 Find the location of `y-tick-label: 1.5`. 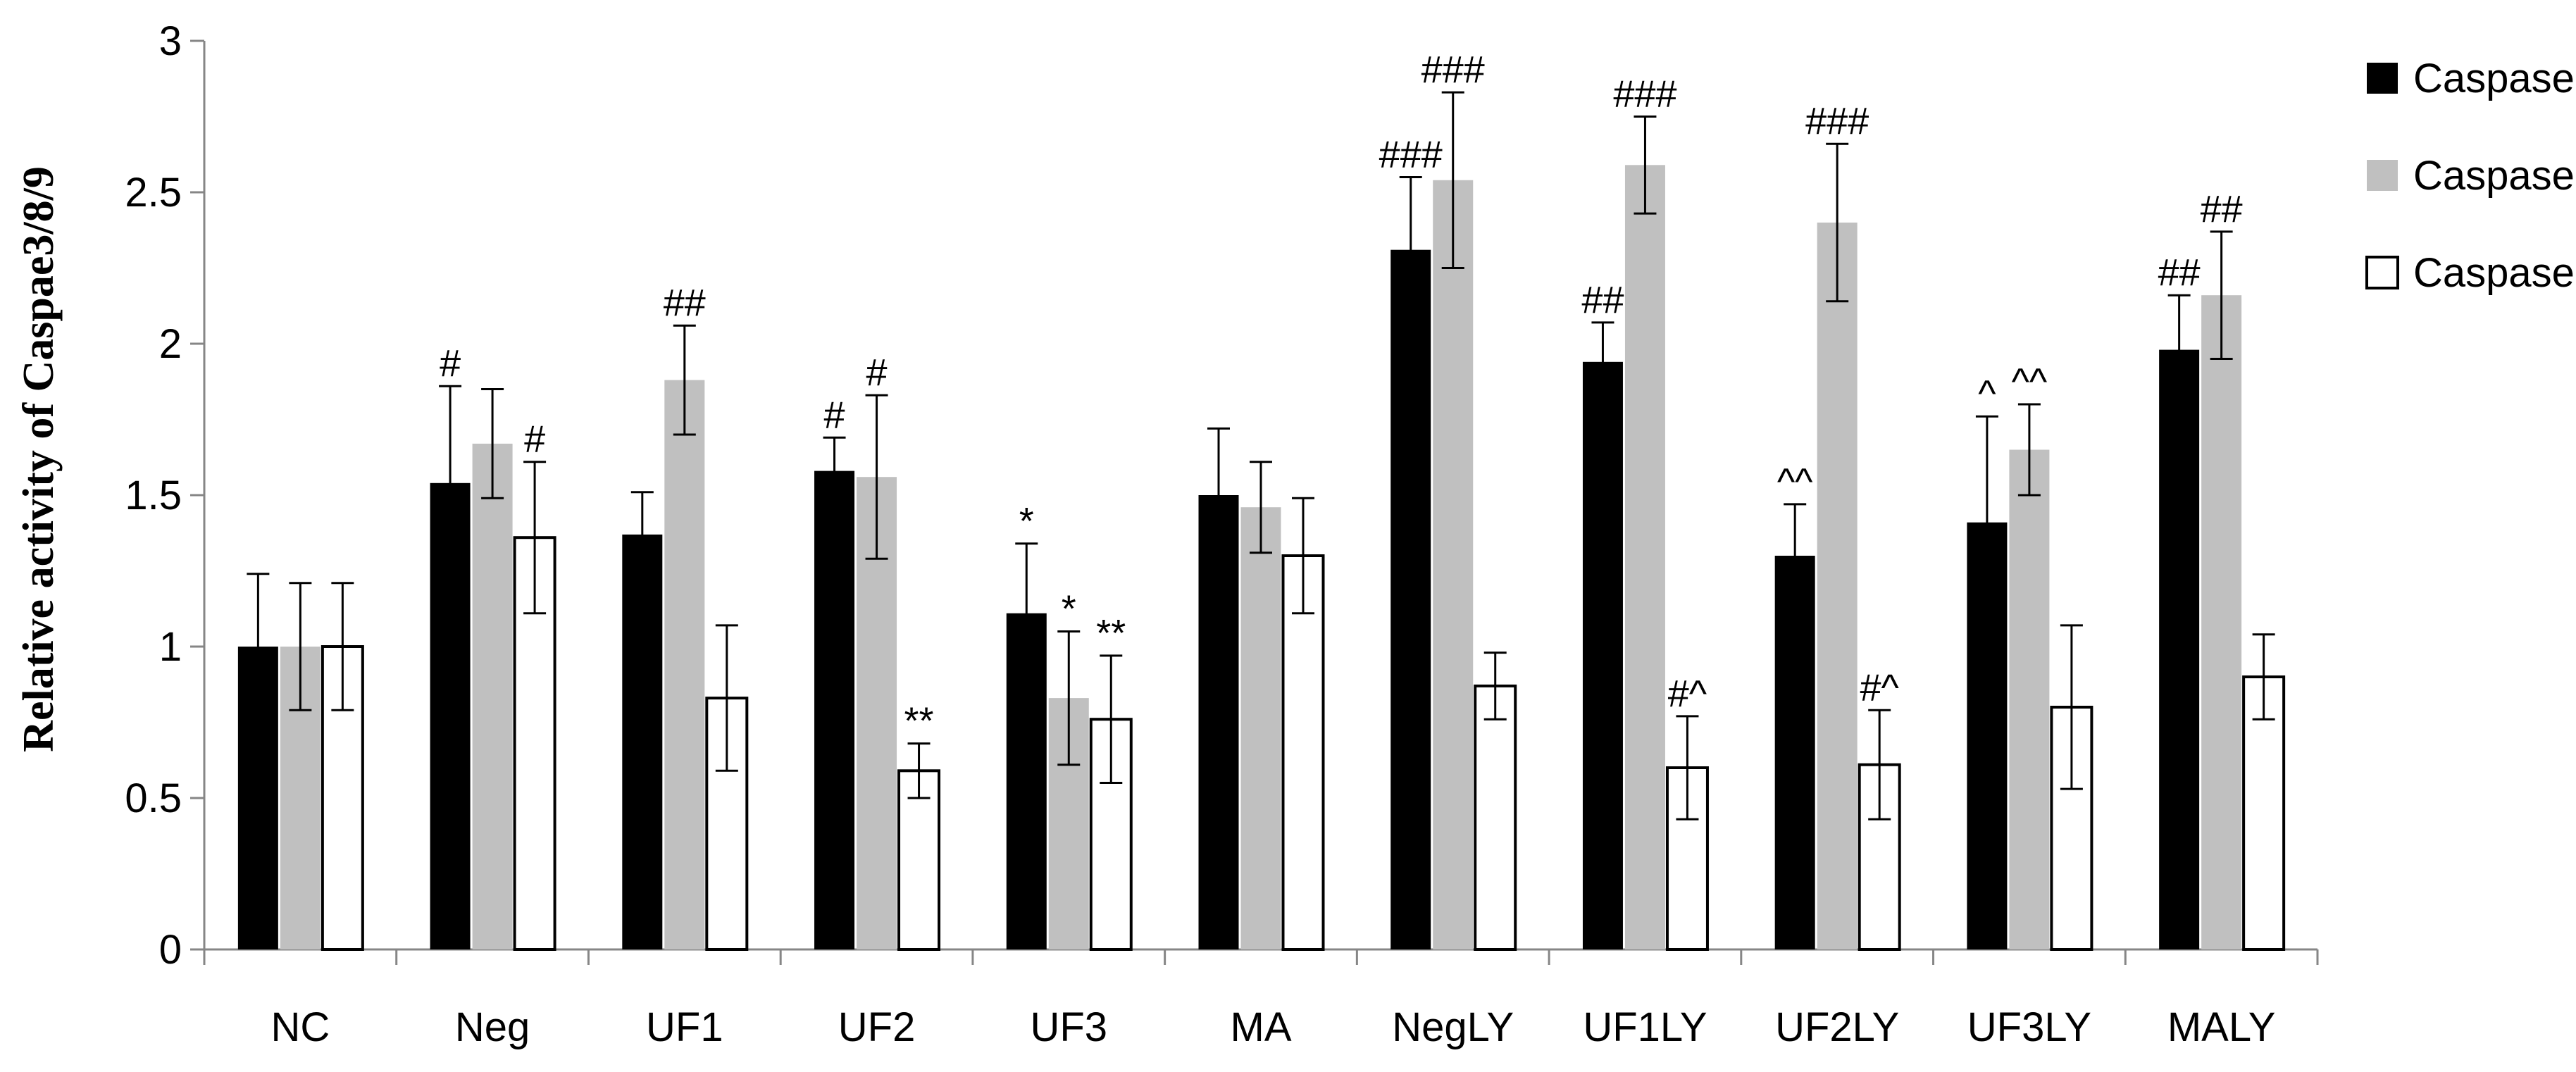

y-tick-label: 1.5 is located at coordinates (153, 496).